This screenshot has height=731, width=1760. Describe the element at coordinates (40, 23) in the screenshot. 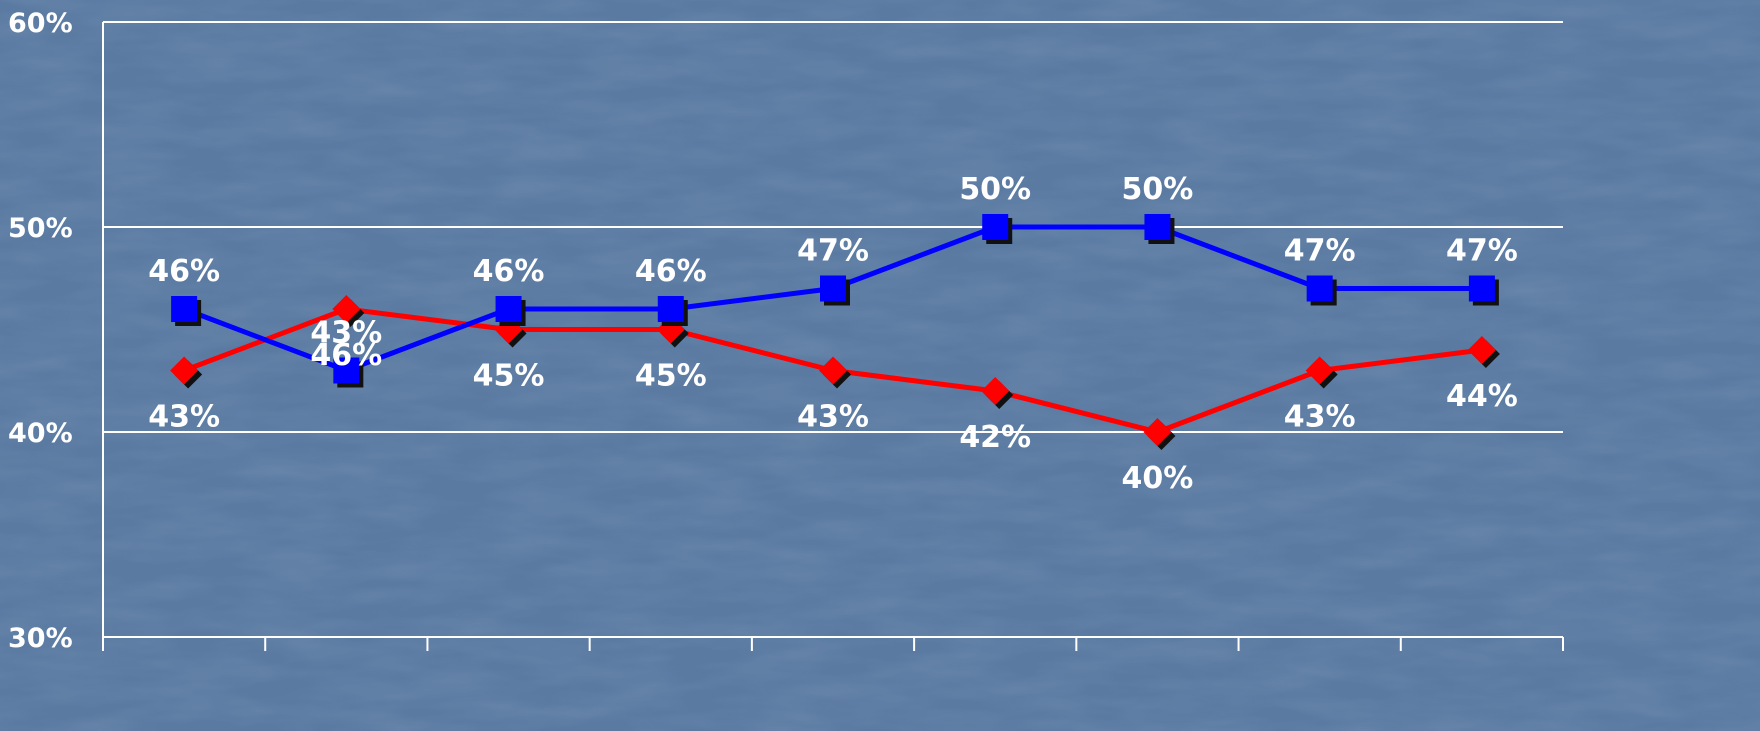

I see `y-tick-label: 60%` at that location.